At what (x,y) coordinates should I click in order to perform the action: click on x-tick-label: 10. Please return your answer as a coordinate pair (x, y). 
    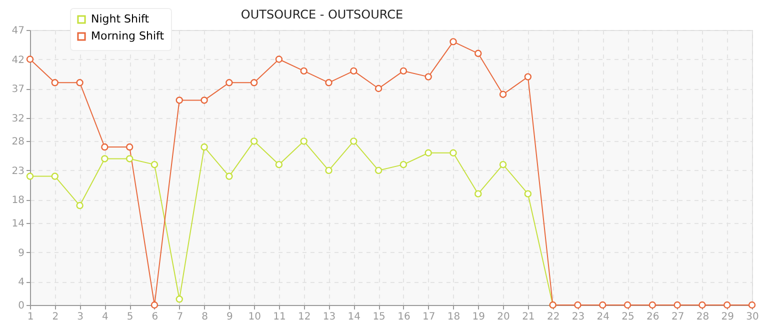
    Looking at the image, I should click on (254, 316).